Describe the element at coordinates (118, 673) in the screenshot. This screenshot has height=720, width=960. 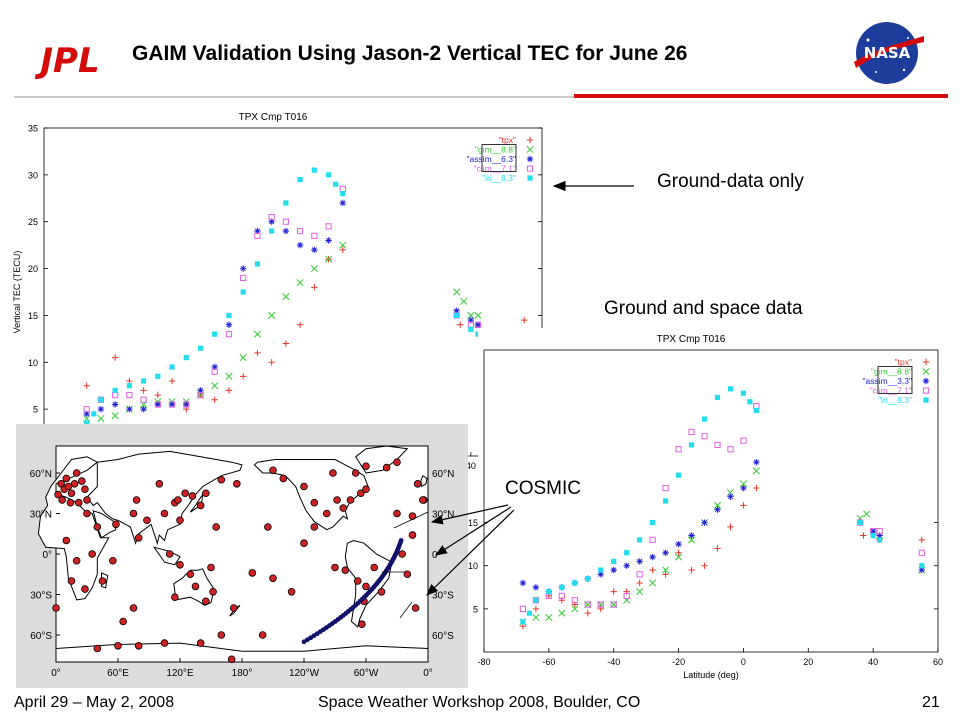
I see `map-lon-label: 60°E` at that location.